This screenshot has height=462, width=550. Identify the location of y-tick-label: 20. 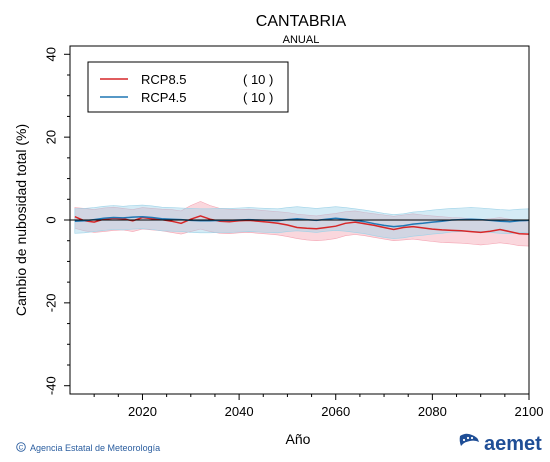
(50, 137).